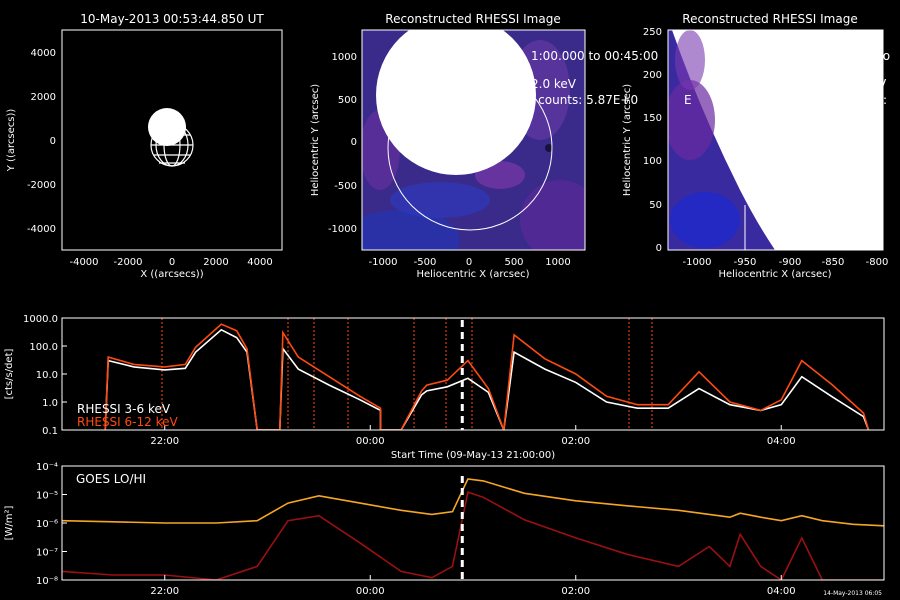 This screenshot has width=900, height=600. What do you see at coordinates (127, 262) in the screenshot?
I see `overview-x-tick: -2000` at bounding box center [127, 262].